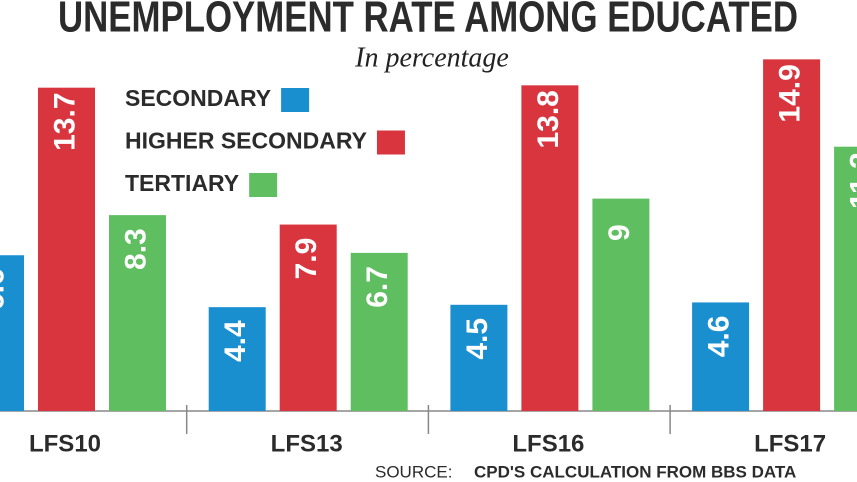 The width and height of the screenshot is (857, 482). Describe the element at coordinates (790, 443) in the screenshot. I see `x-tick-label: LFS17` at that location.